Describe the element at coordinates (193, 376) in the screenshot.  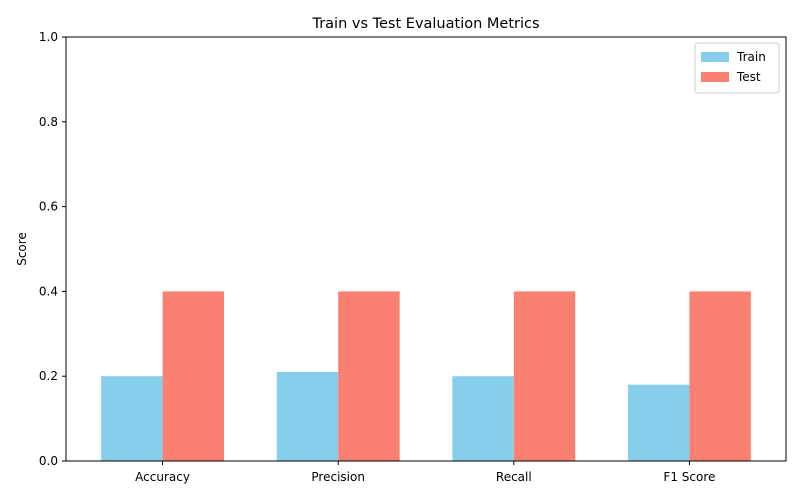
I see `bar-test-accuracy` at that location.